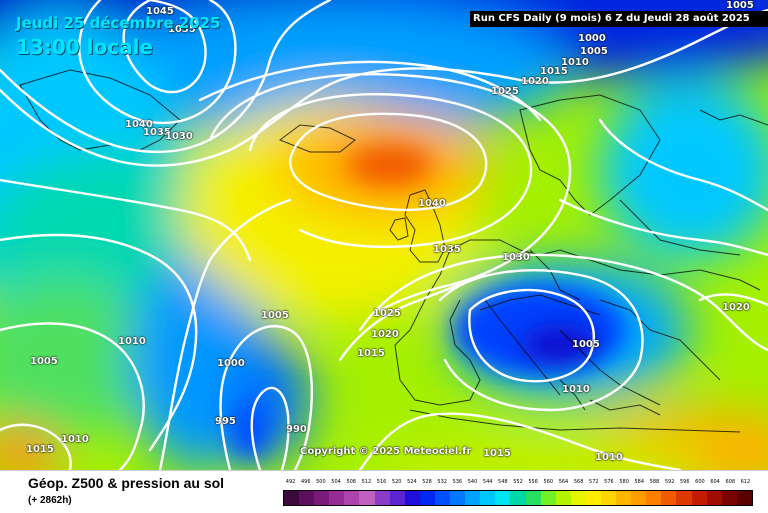  I want to click on isobar-label: 1045, so click(160, 11).